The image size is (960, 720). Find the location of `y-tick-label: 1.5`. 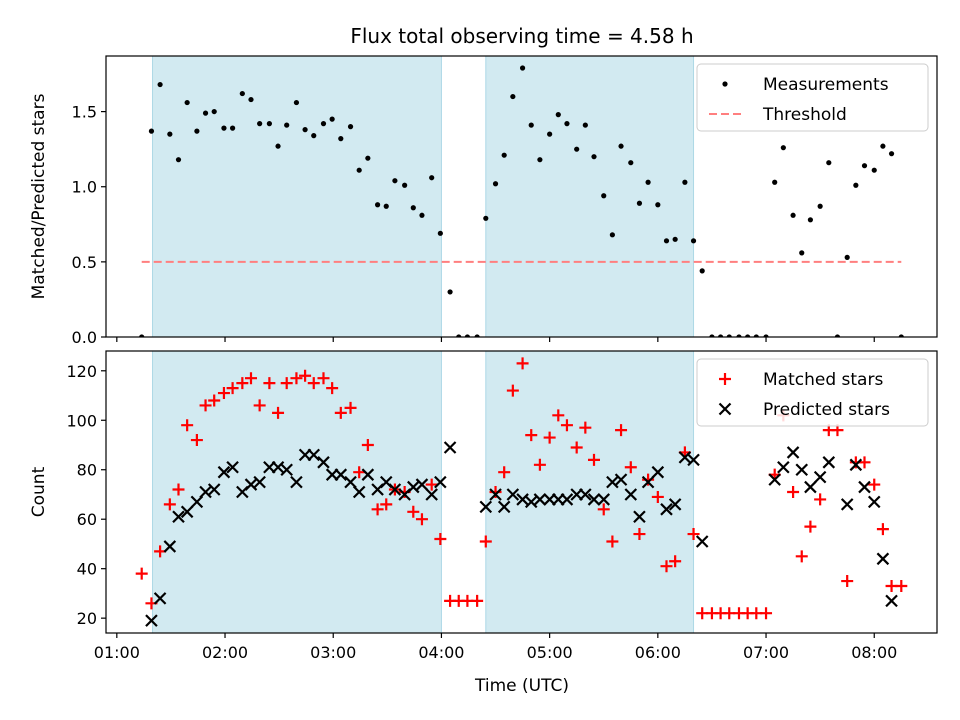

y-tick-label: 1.5 is located at coordinates (84, 112).